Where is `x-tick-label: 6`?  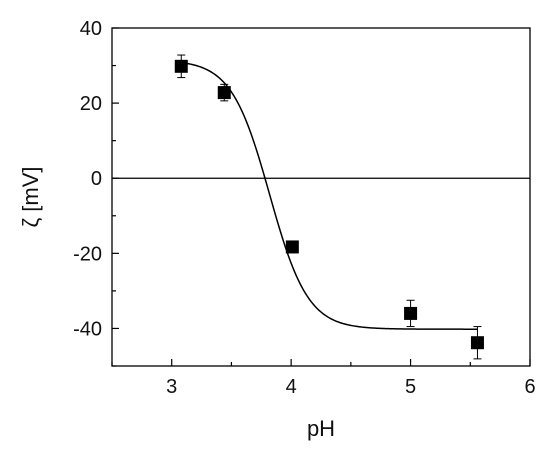 x-tick-label: 6 is located at coordinates (529, 387).